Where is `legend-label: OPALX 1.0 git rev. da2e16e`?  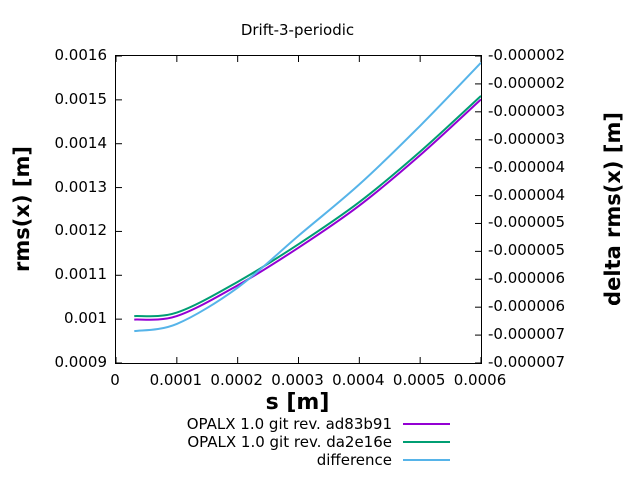 legend-label: OPALX 1.0 git rev. da2e16e is located at coordinates (289, 442).